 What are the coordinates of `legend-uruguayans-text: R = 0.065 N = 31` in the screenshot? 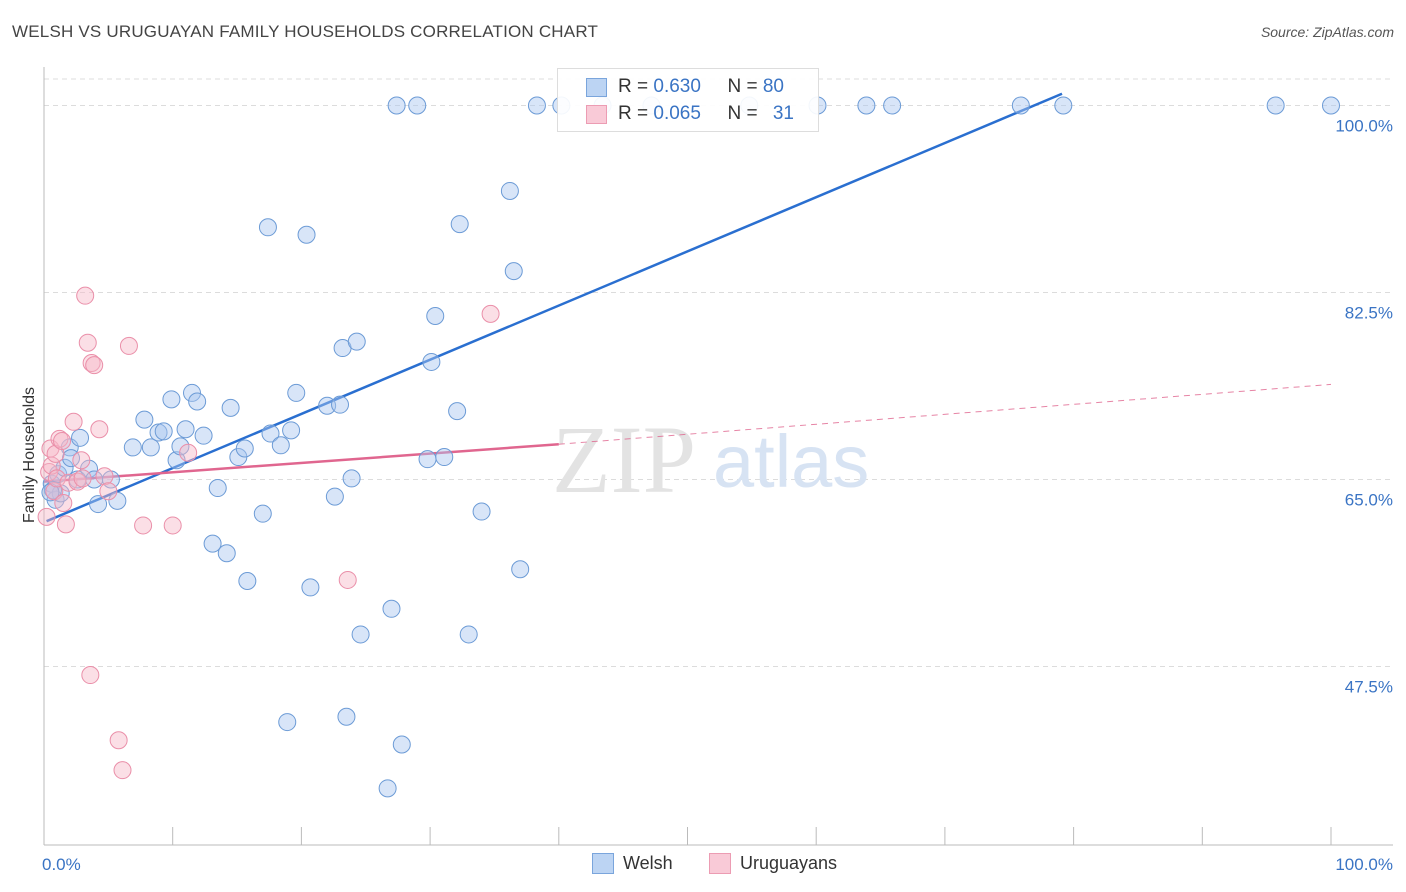 It's located at (706, 114).